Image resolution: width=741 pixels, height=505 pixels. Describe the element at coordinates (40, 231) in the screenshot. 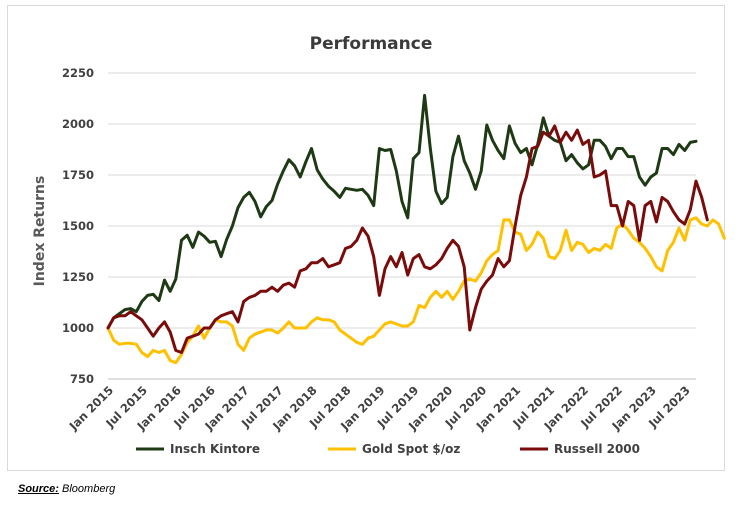

I see `y-axis-label: Index Returns` at that location.